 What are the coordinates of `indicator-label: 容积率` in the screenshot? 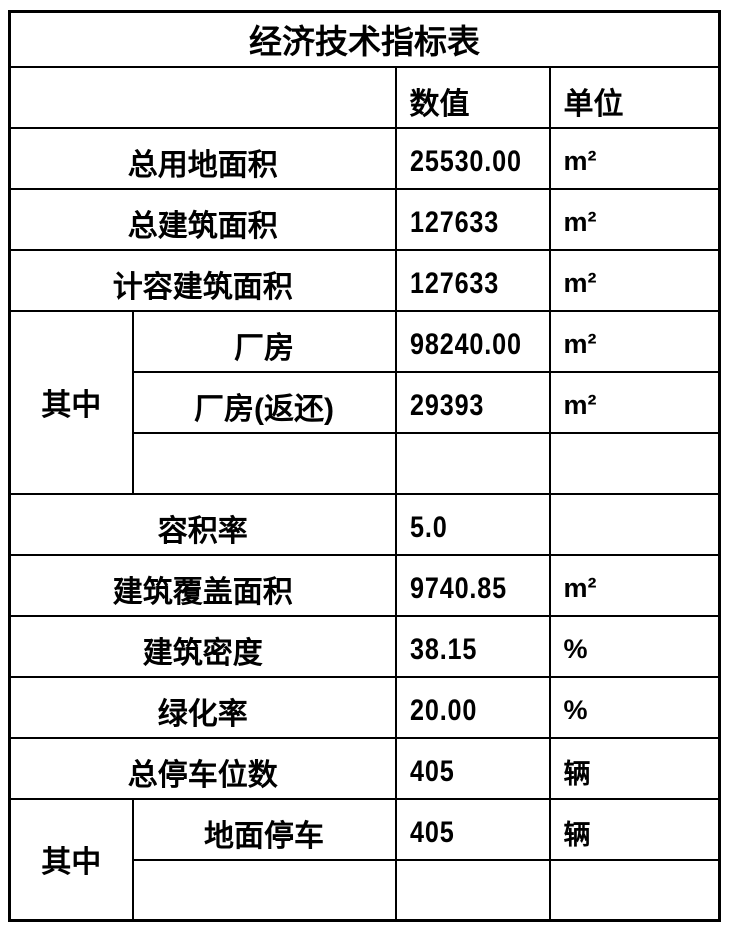 It's located at (202, 524).